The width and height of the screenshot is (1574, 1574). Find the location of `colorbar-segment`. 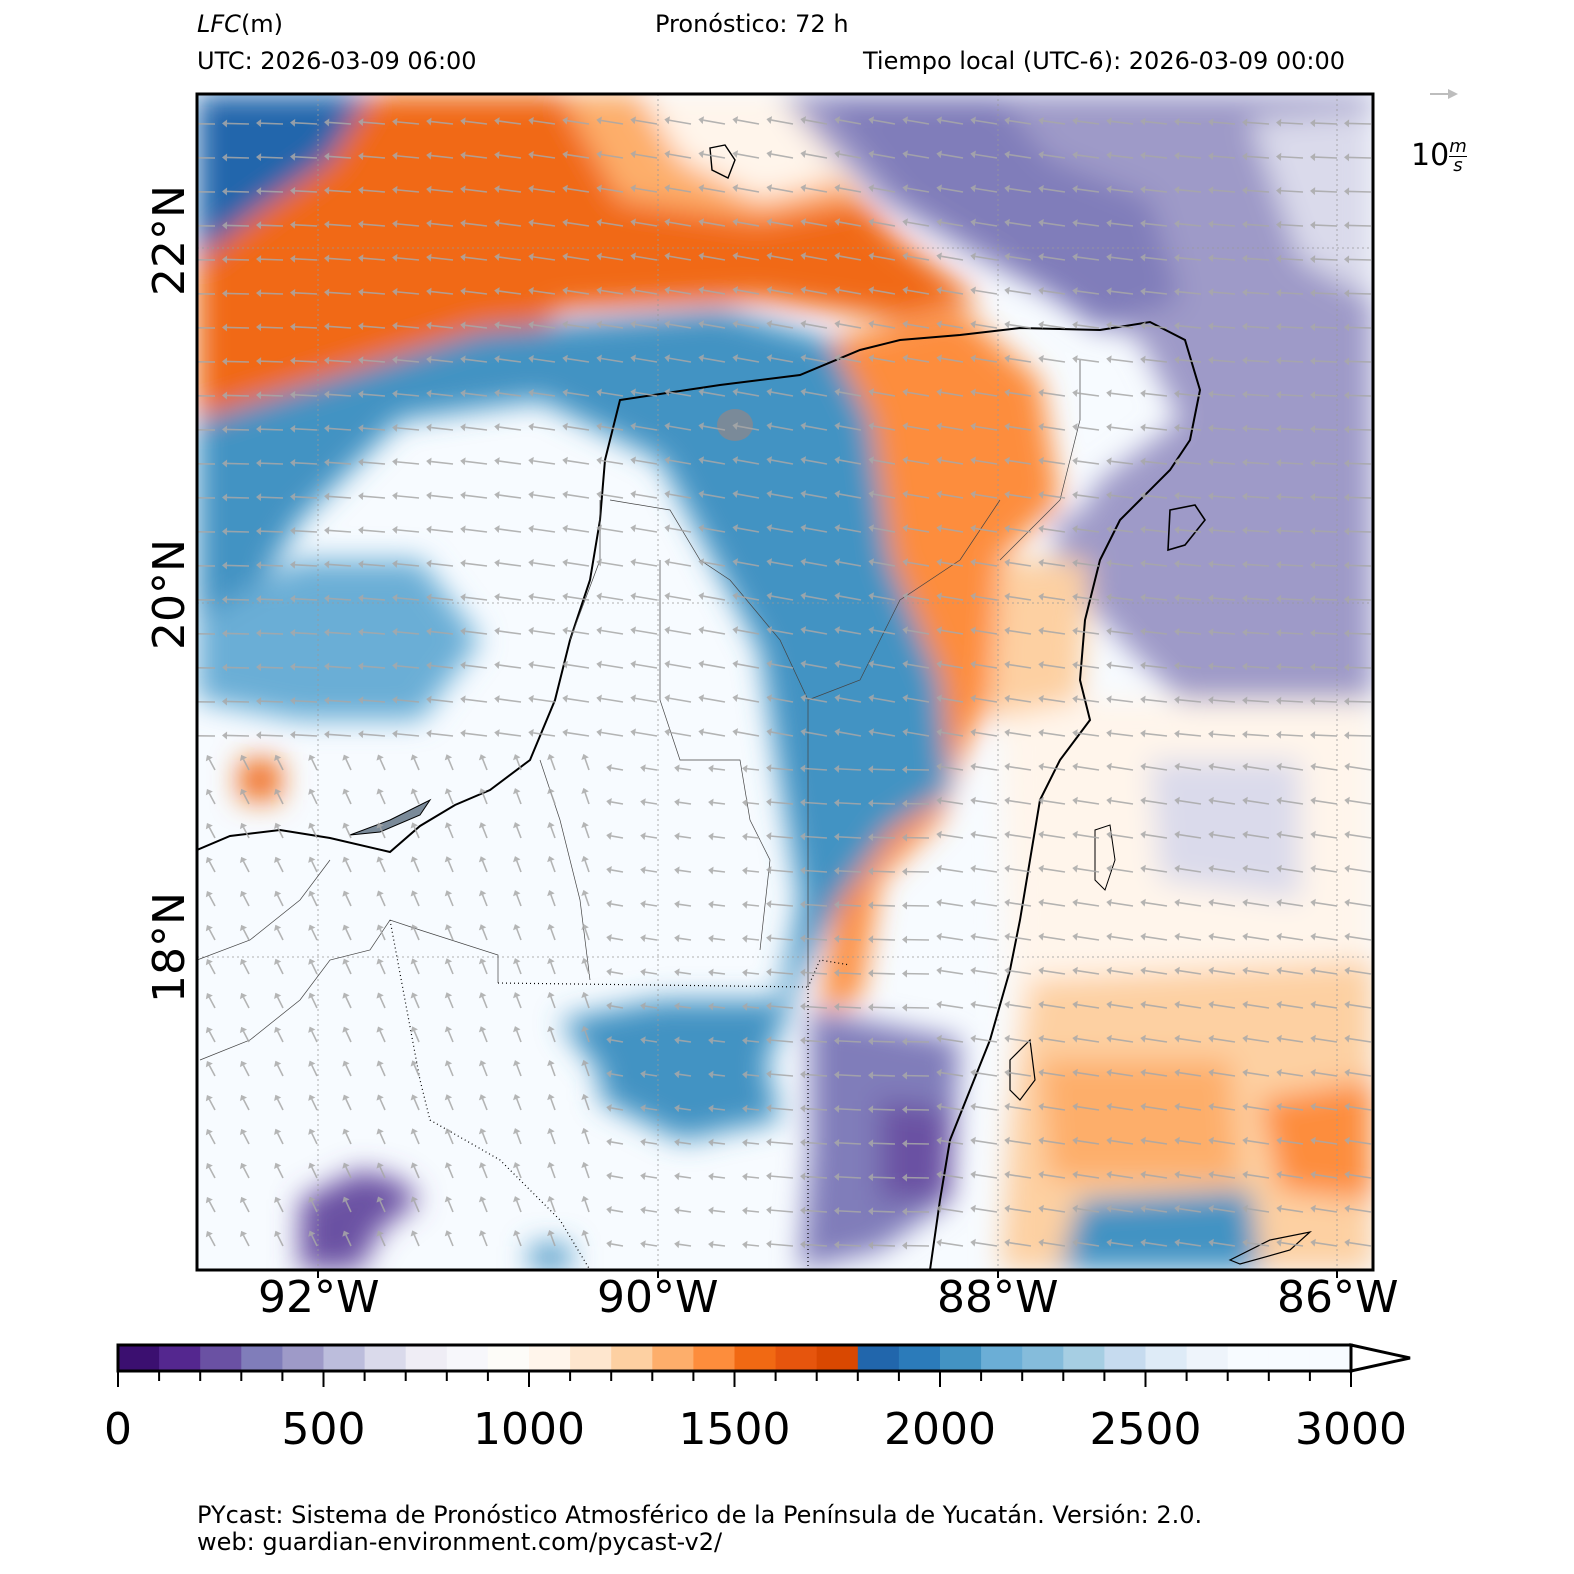

colorbar-segment is located at coordinates (796, 1358).